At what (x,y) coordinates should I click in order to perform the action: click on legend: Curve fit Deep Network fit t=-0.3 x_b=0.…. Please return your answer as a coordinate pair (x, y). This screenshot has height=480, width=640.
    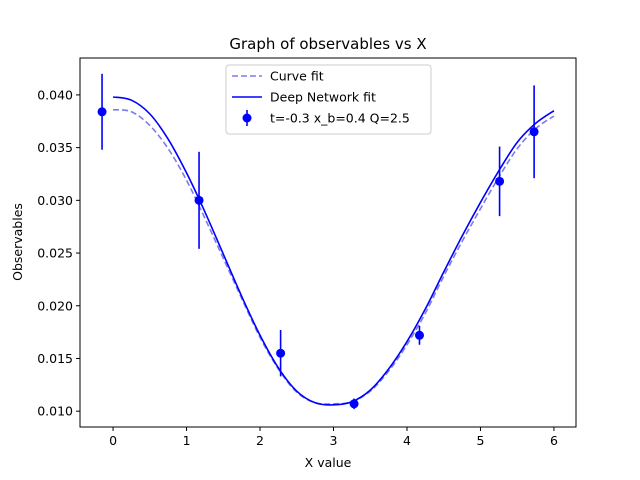
    Looking at the image, I should click on (328, 99).